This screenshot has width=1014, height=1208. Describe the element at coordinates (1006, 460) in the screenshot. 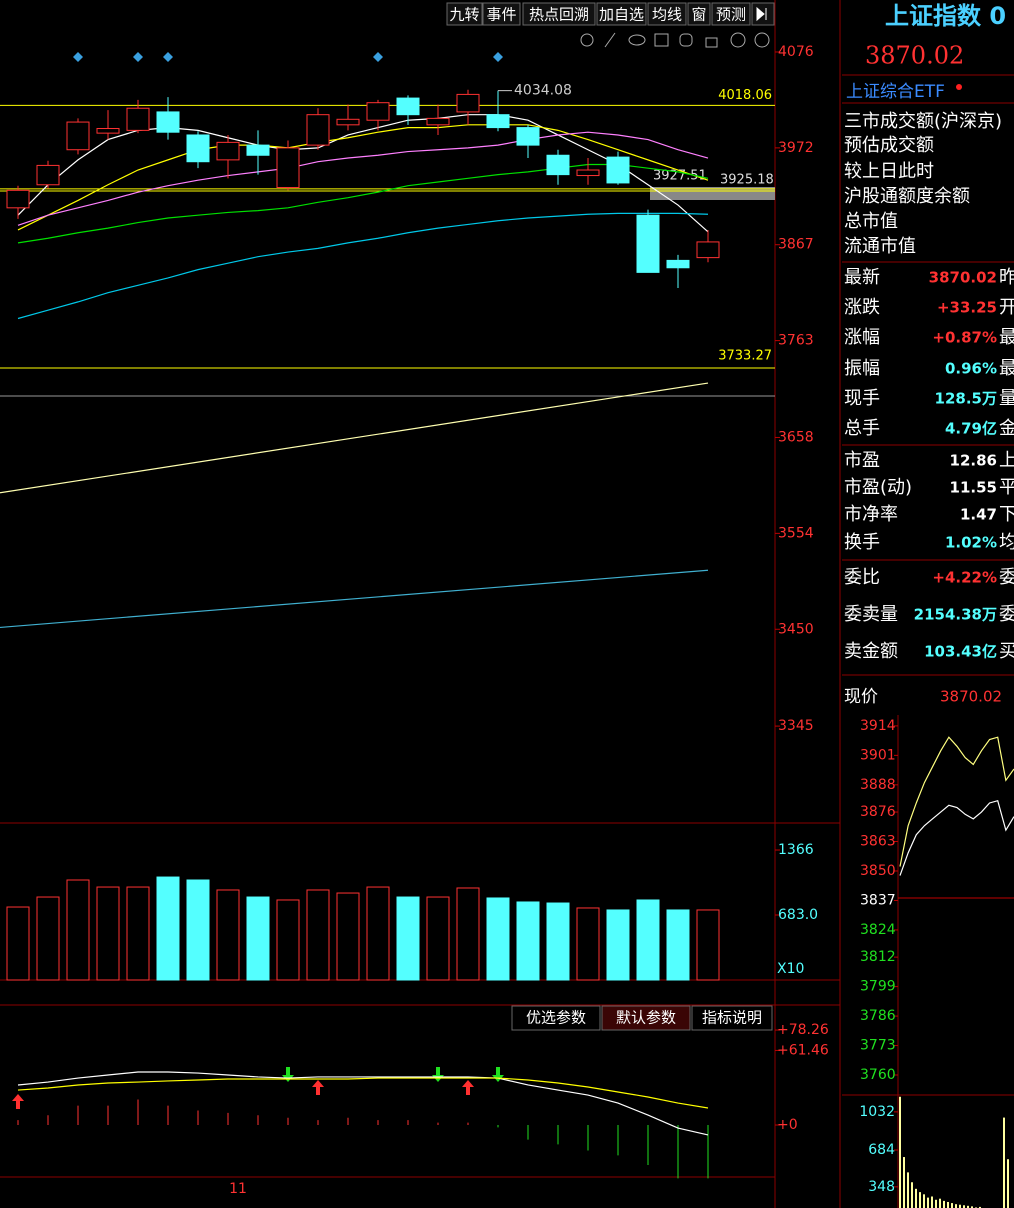

I see `stat-tail: 上` at that location.